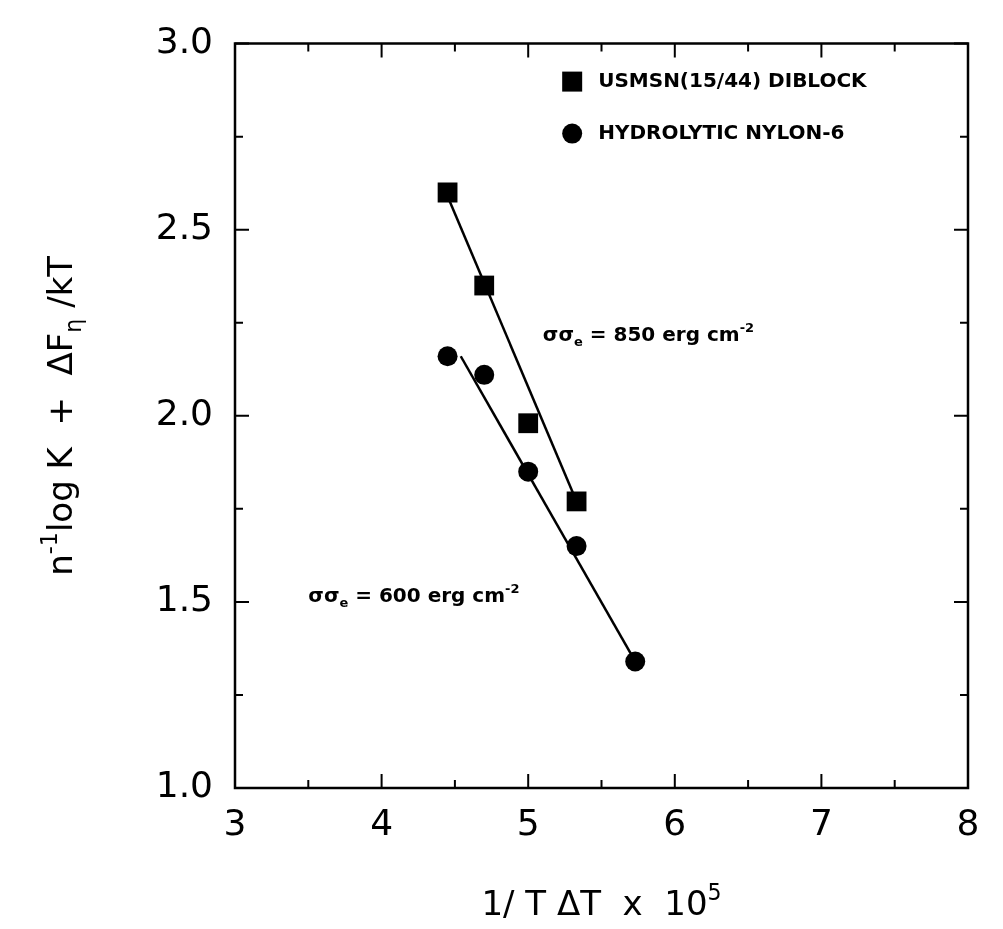  I want to click on y-tick-label: 2.5, so click(184, 227).